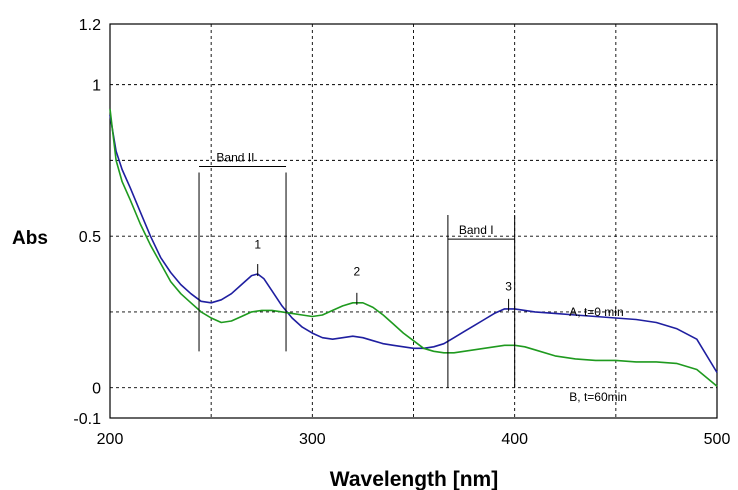 The width and height of the screenshot is (738, 490). Describe the element at coordinates (312, 439) in the screenshot. I see `x-tick-label: 300` at that location.